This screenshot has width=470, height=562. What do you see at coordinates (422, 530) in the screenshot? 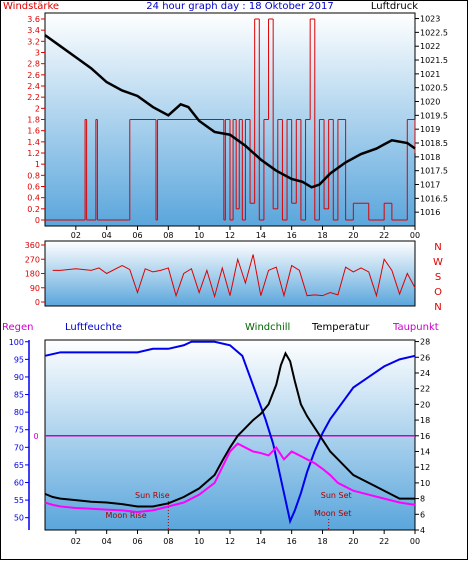
I see `temperature-tick-label: 4` at bounding box center [422, 530].